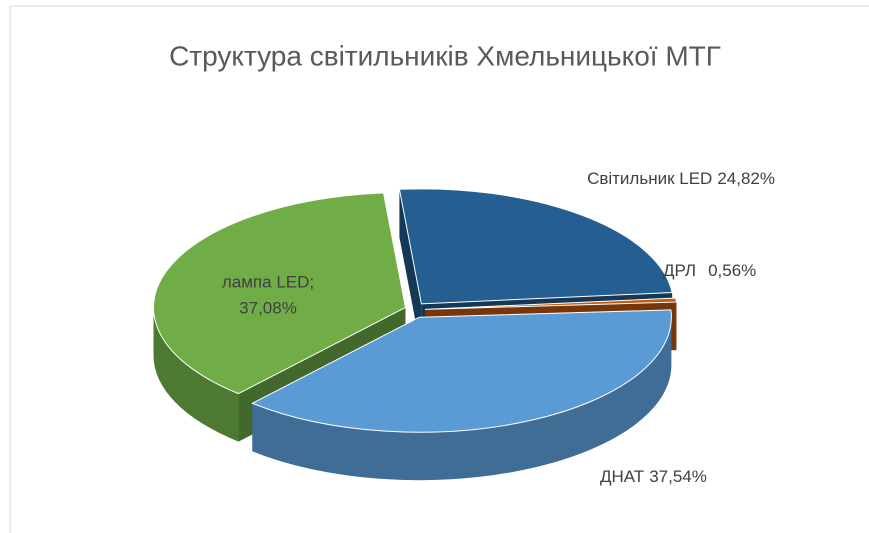 Image resolution: width=869 pixels, height=533 pixels. What do you see at coordinates (649, 178) in the screenshot?
I see `data-label-category: Світильник LED` at bounding box center [649, 178].